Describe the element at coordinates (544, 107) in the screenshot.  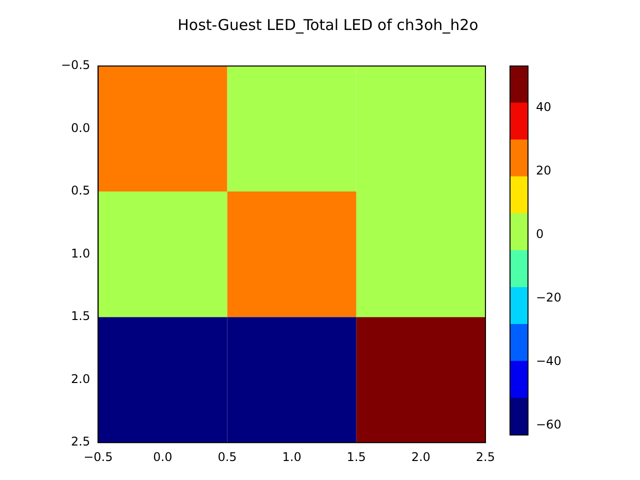
I see `color-bar-label: 40` at that location.